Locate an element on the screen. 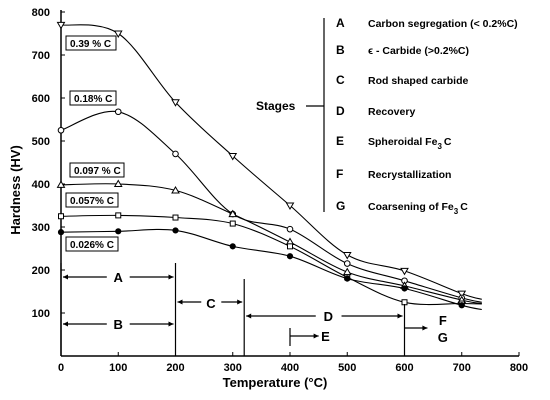  x-axis-label: Temperature (°C) is located at coordinates (275, 382).